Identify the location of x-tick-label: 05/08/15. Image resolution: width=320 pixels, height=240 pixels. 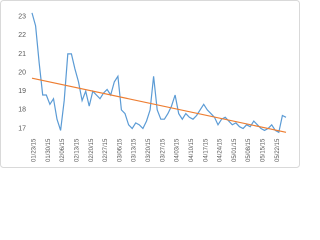
(249, 150).